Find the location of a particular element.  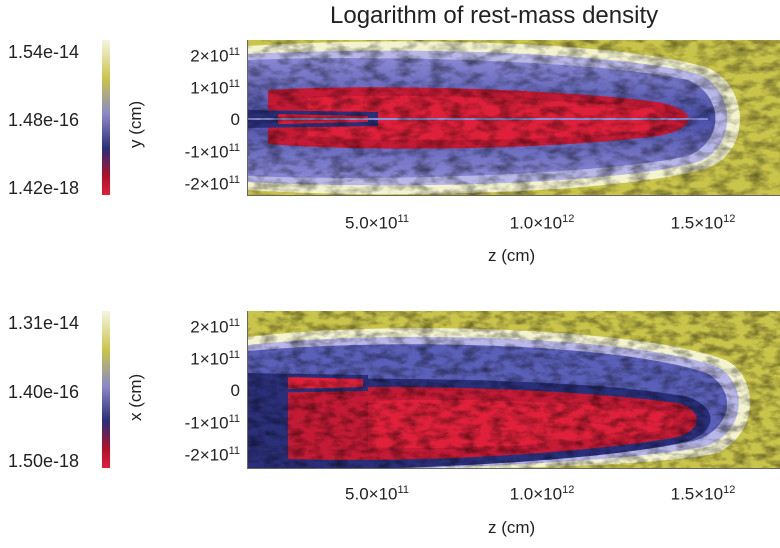

top-xtick: 1.5×10¹² is located at coordinates (703, 223).